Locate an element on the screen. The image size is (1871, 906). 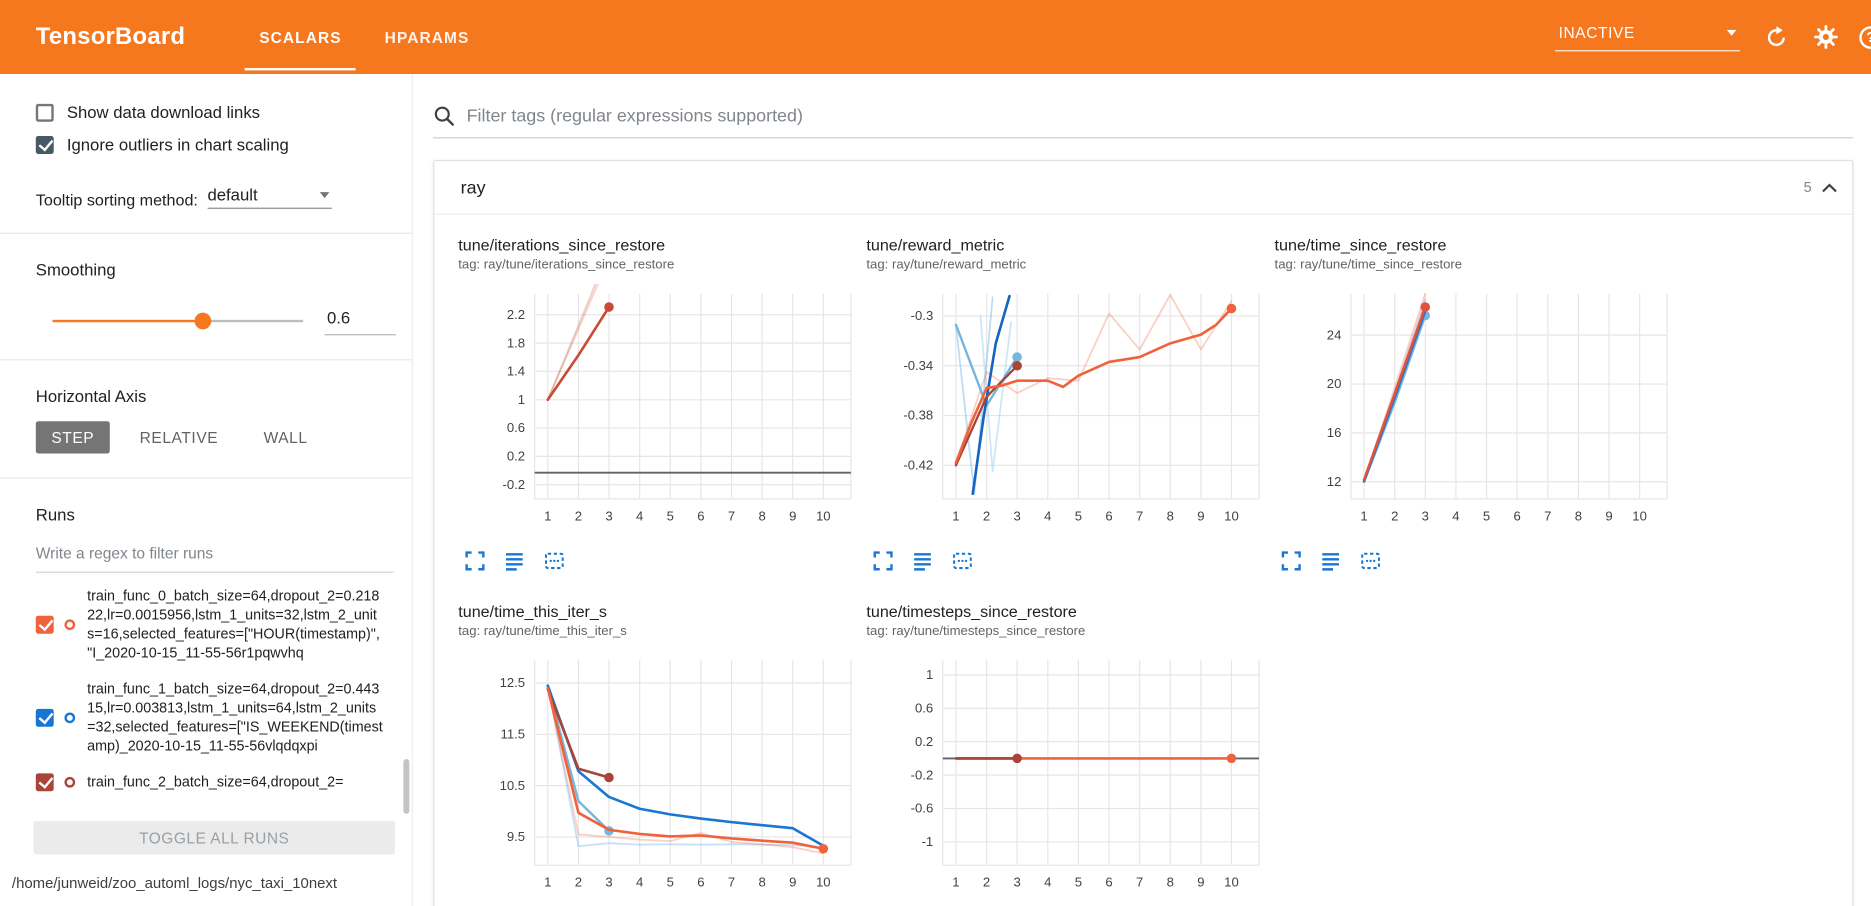
help-icon: ? is located at coordinates (1865, 37).